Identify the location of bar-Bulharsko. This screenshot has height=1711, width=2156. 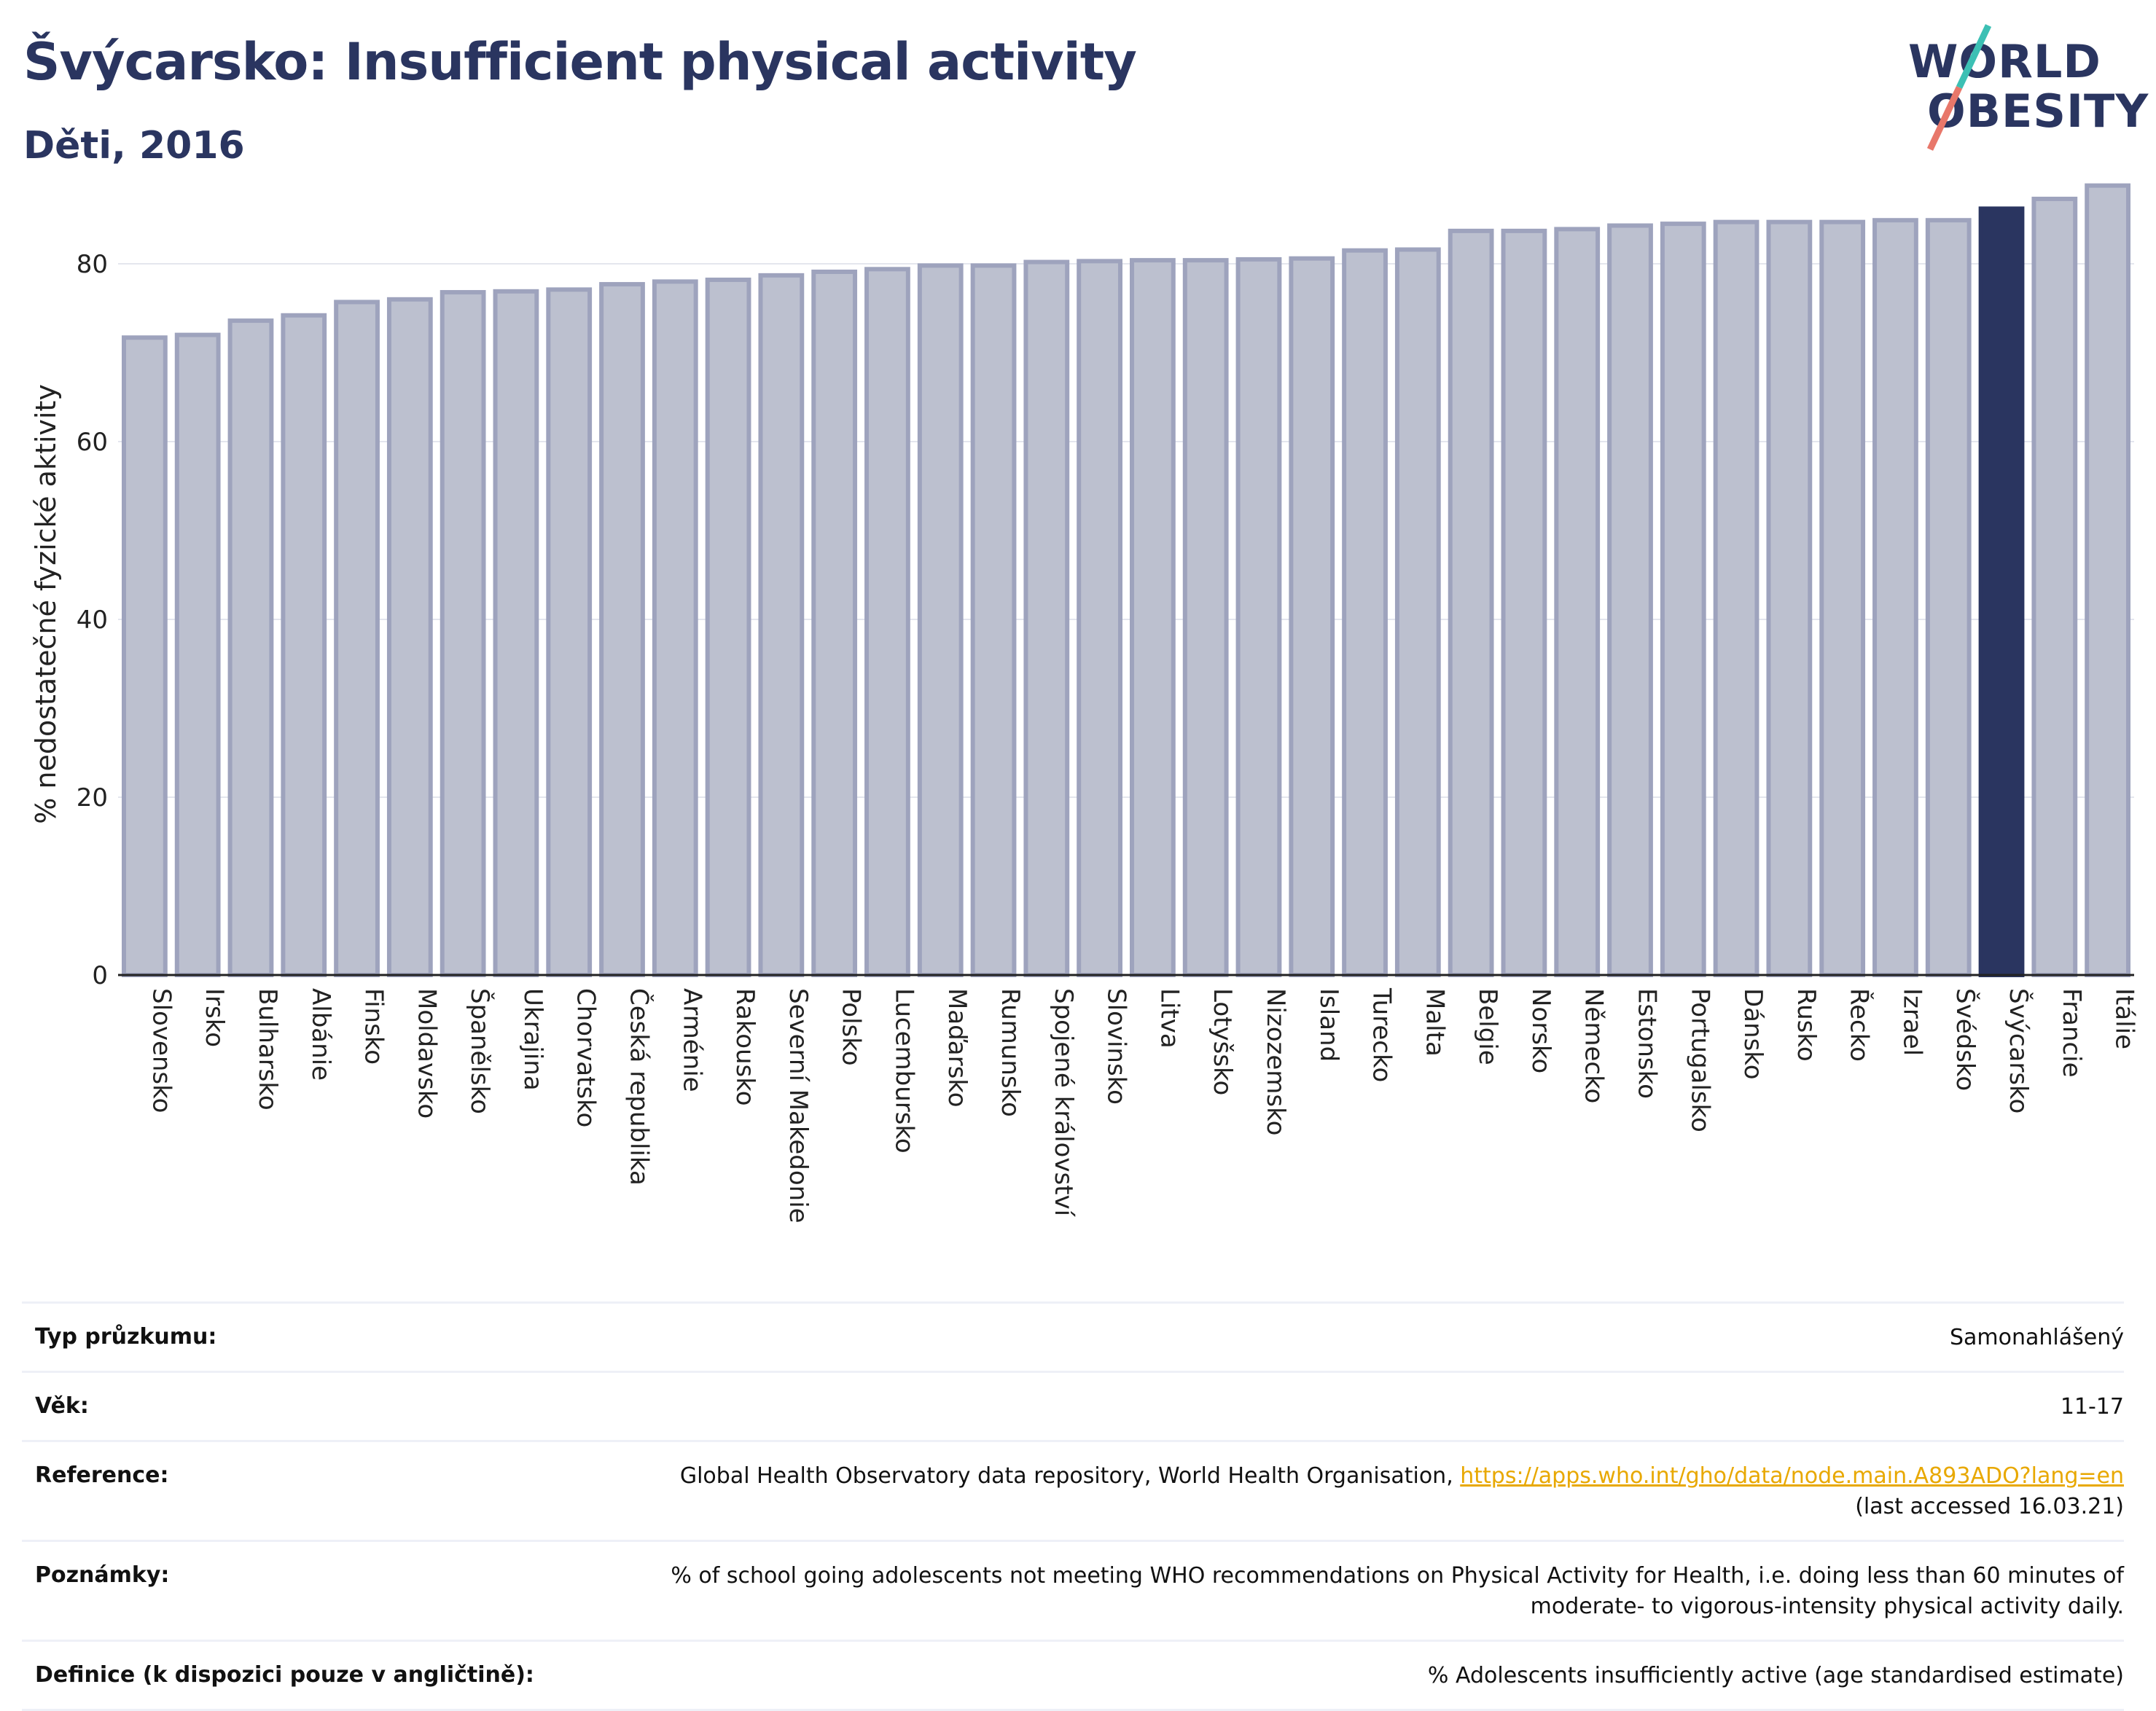
(251, 647).